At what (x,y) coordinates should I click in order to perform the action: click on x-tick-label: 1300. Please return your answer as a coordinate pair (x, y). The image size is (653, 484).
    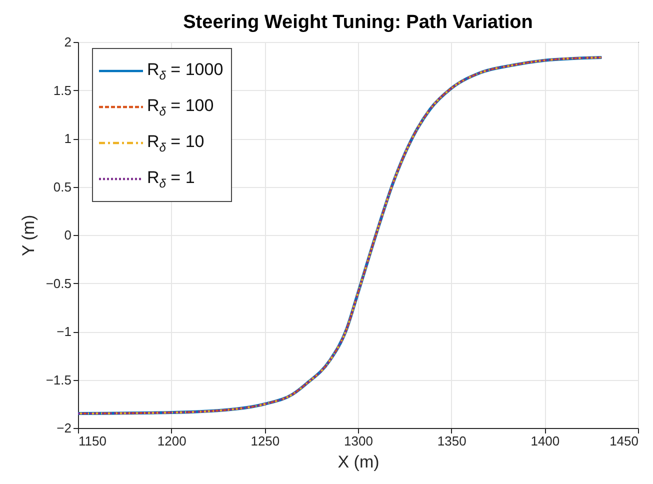
    Looking at the image, I should click on (358, 441).